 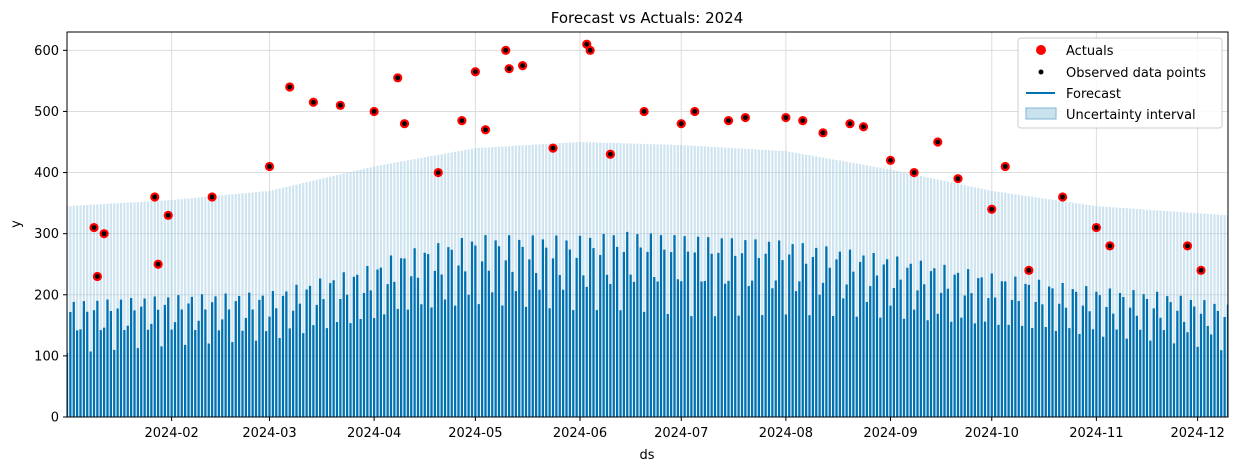 What do you see at coordinates (46, 112) in the screenshot?
I see `y-tick-label: 500` at bounding box center [46, 112].